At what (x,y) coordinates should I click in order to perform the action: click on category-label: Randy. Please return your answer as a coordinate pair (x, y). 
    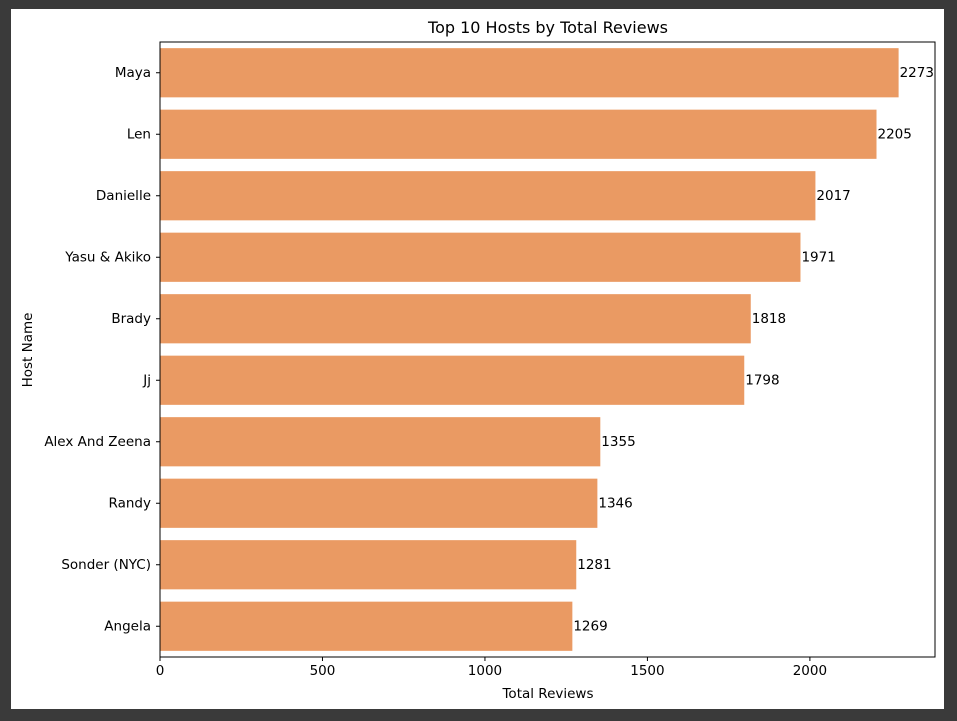
    Looking at the image, I should click on (130, 503).